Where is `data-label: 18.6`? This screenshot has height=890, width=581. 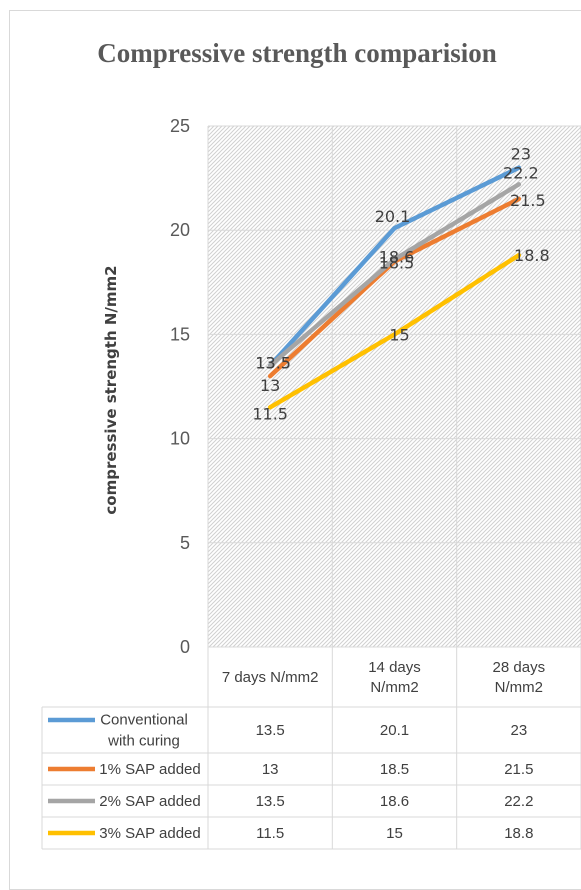
data-label: 18.6 is located at coordinates (397, 256).